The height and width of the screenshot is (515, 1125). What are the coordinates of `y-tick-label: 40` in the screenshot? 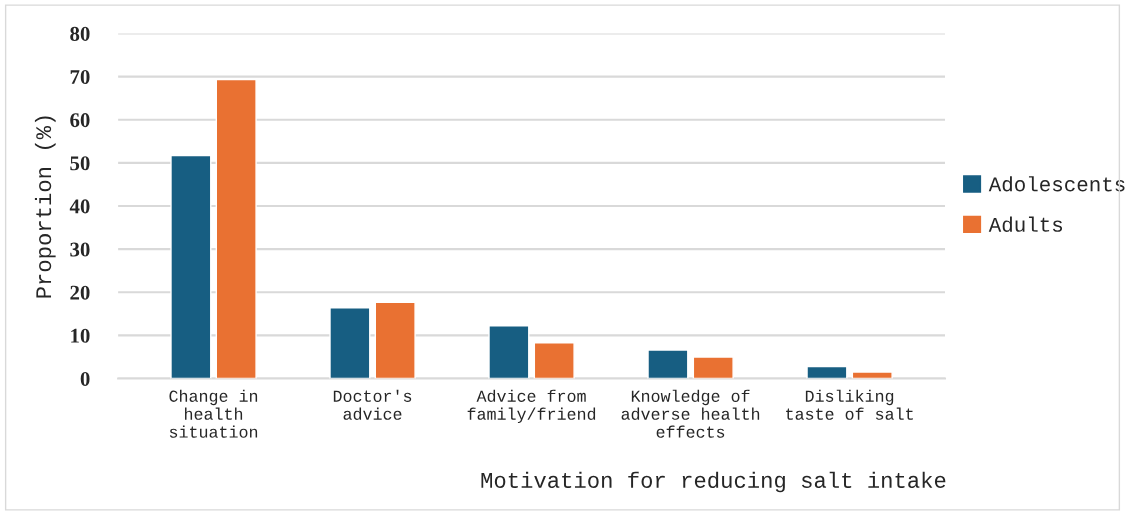 It's located at (79, 206).